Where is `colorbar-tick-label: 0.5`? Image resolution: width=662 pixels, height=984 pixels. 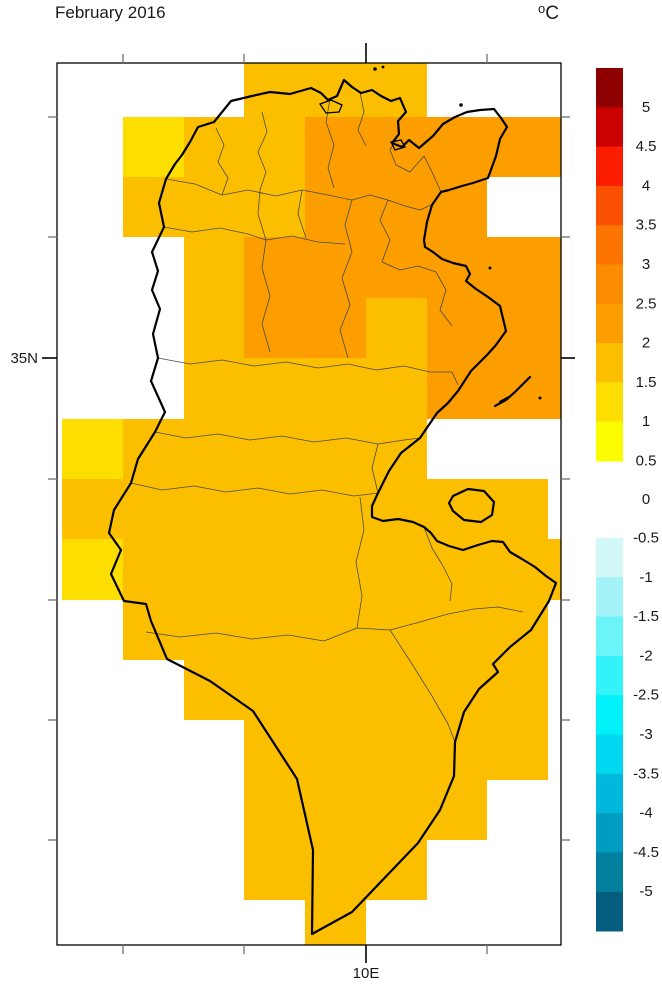 colorbar-tick-label: 0.5 is located at coordinates (646, 461).